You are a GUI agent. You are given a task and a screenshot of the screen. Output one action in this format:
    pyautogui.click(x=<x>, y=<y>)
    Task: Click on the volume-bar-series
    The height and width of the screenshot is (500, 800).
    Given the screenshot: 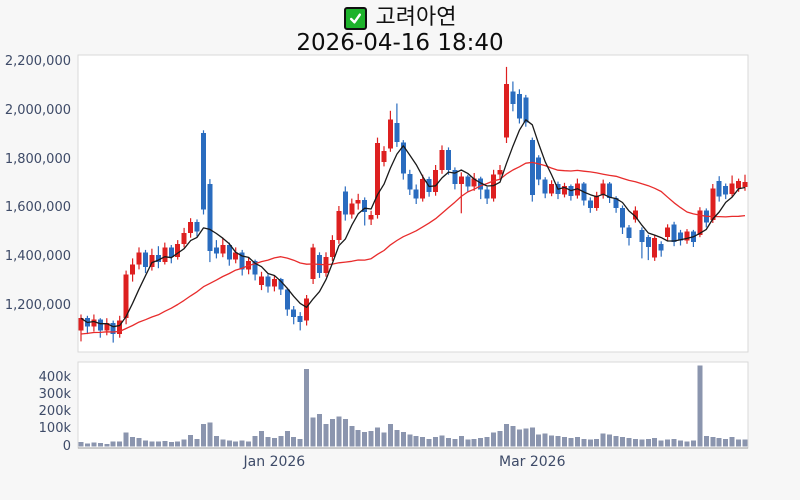 What is the action you would take?
    pyautogui.click(x=413, y=406)
    